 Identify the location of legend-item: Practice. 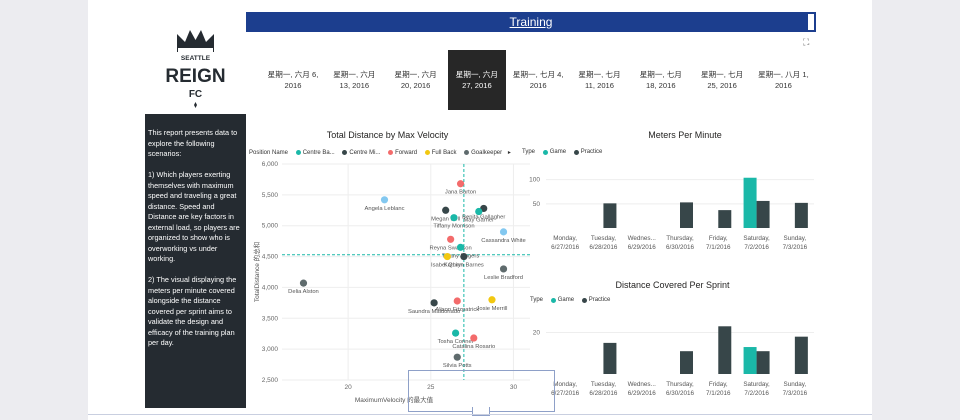
(591, 152).